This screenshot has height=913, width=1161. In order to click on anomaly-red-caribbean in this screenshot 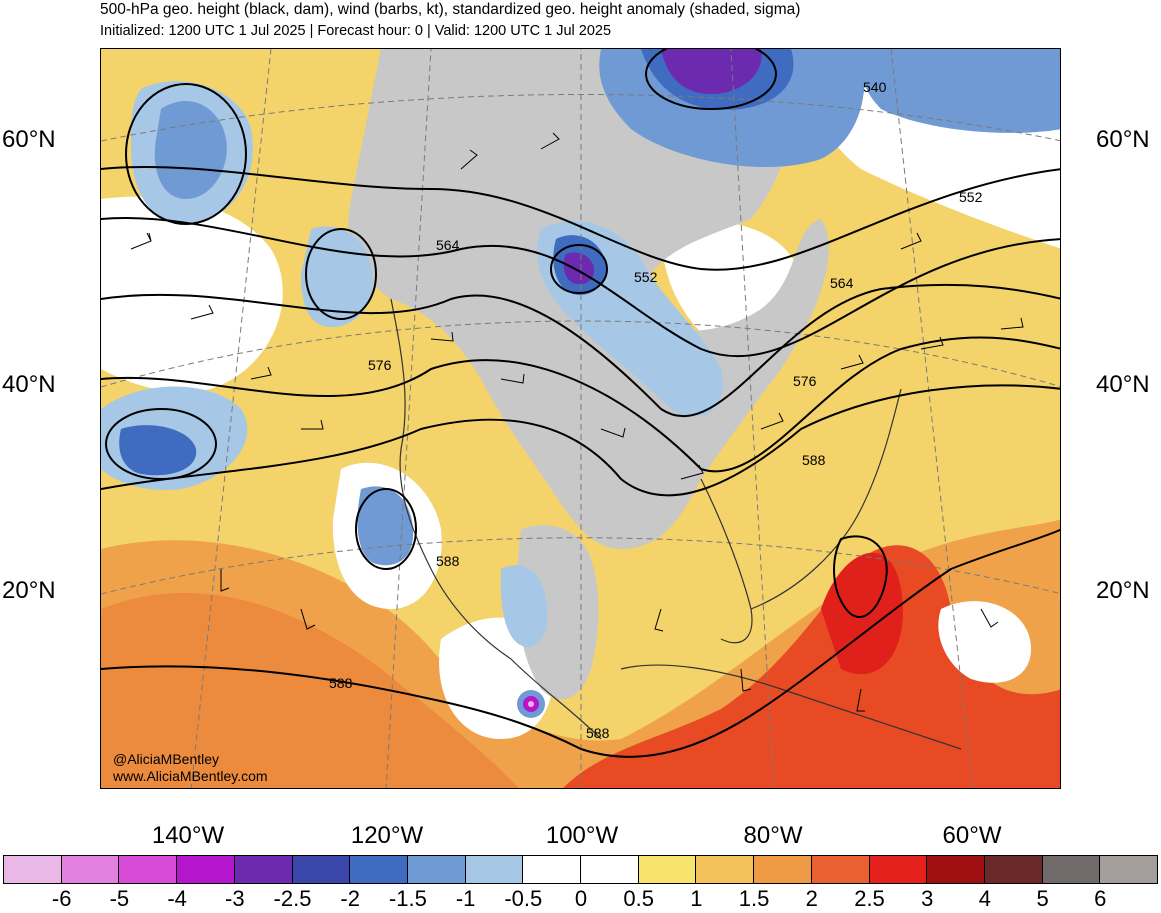, I will do `click(811, 666)`.